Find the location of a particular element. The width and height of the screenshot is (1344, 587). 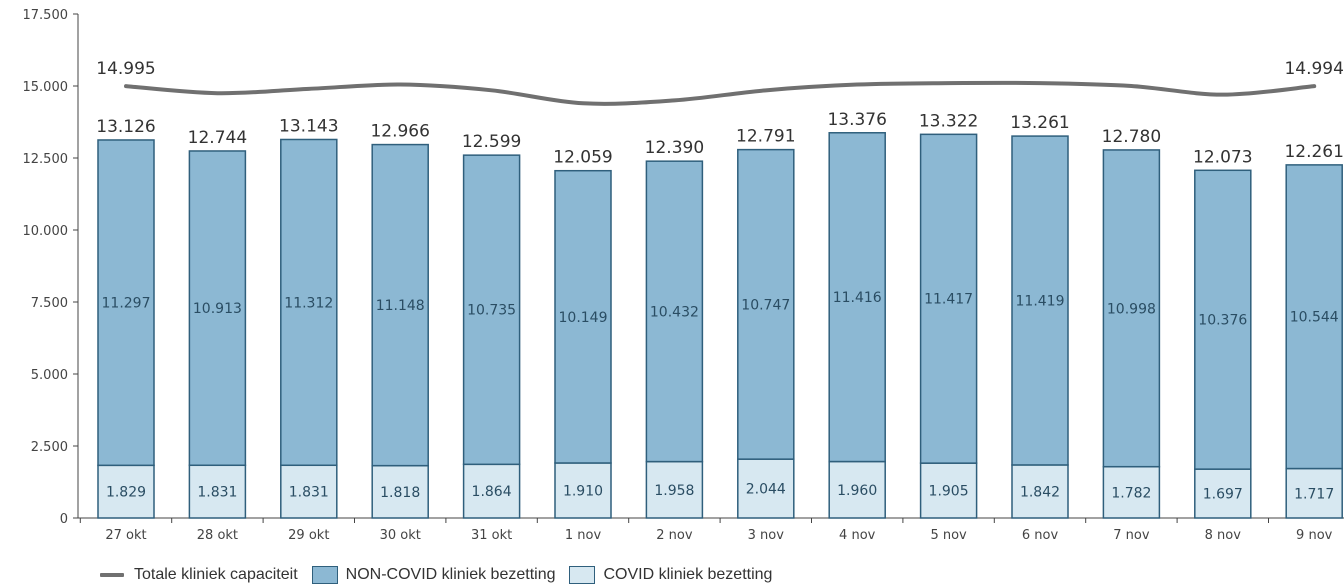

capacity-line is located at coordinates (720, 93).